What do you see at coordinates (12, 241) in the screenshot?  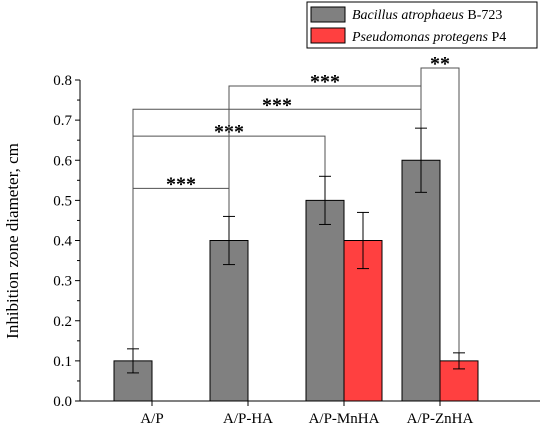 I see `y-axis-label: Inhibition zone diameter, cm` at bounding box center [12, 241].